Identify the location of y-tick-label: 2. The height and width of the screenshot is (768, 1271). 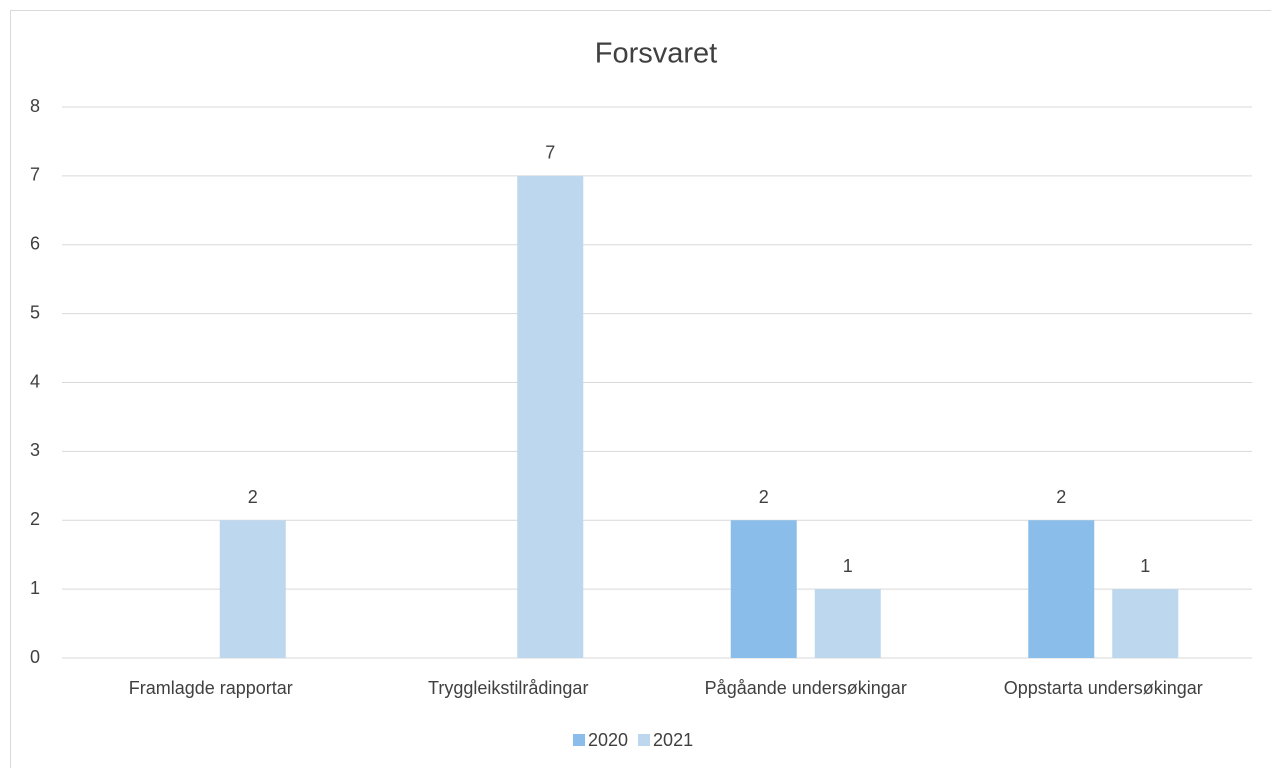
(35, 519).